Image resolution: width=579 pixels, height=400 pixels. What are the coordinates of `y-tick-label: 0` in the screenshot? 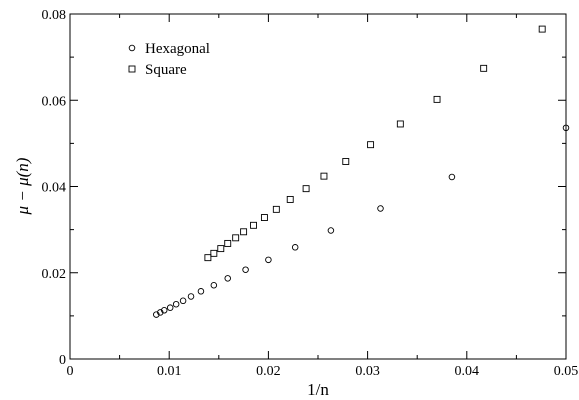 It's located at (62, 360).